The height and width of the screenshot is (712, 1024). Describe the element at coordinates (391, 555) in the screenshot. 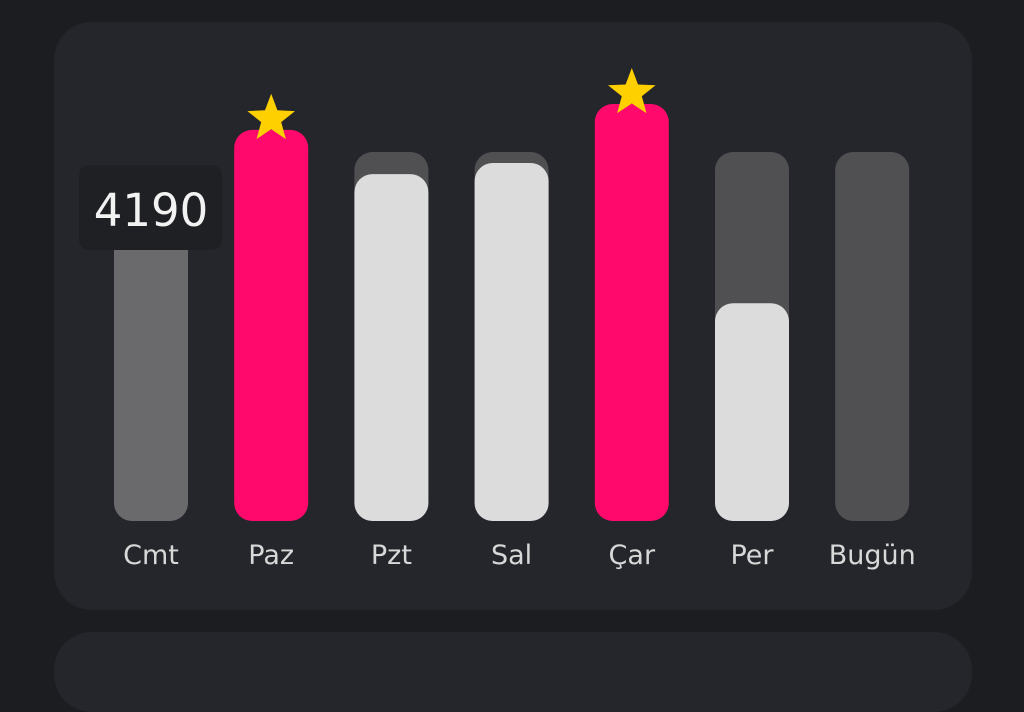

I see `day-label-pzt: Pzt` at that location.